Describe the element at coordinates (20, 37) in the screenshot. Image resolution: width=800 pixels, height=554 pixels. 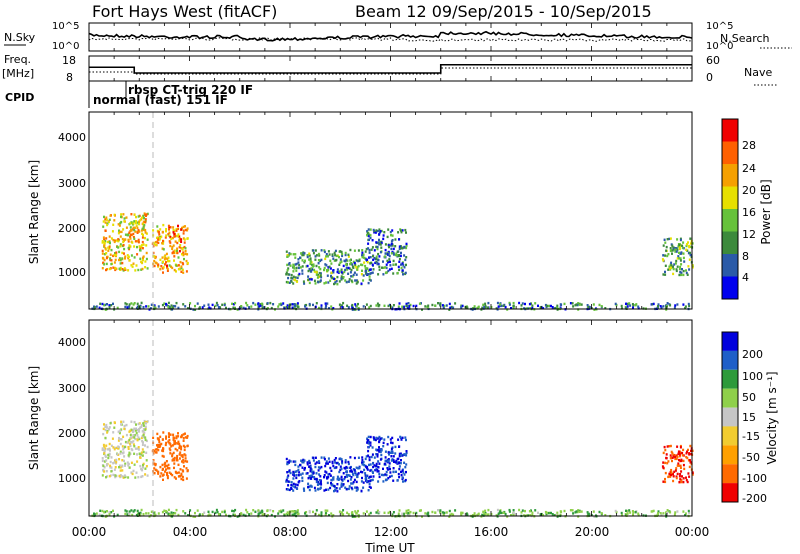
I see `nsky-label: N.Sky` at that location.